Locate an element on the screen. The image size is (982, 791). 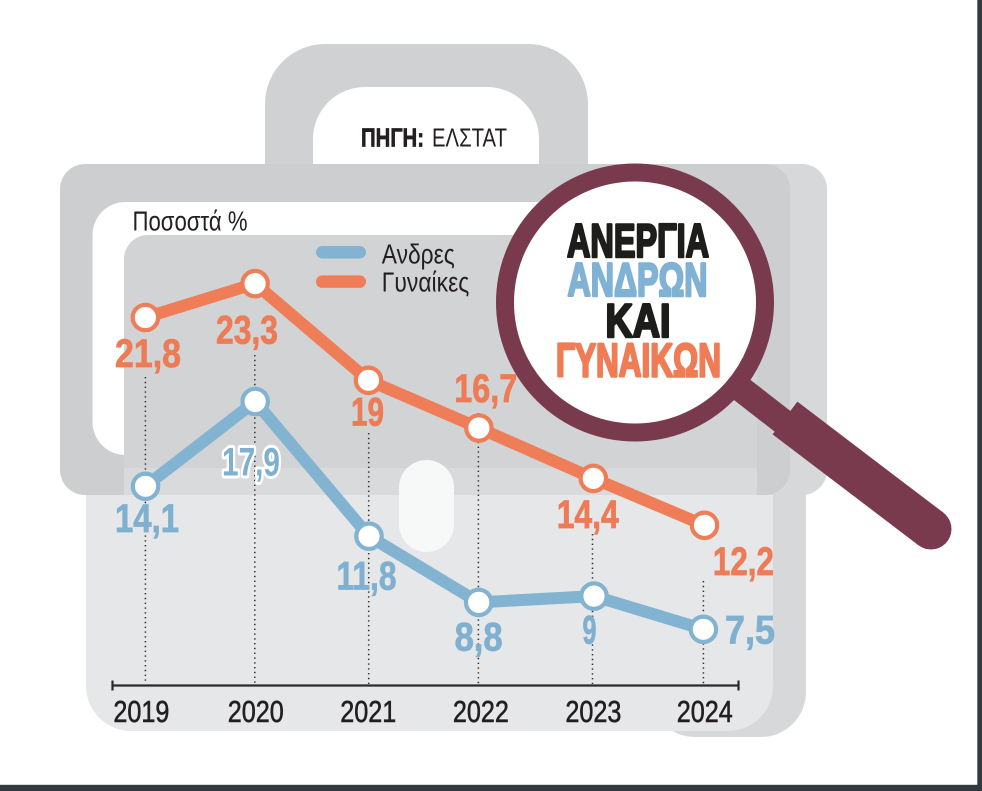
svg-text: 2020 is located at coordinates (256, 711).